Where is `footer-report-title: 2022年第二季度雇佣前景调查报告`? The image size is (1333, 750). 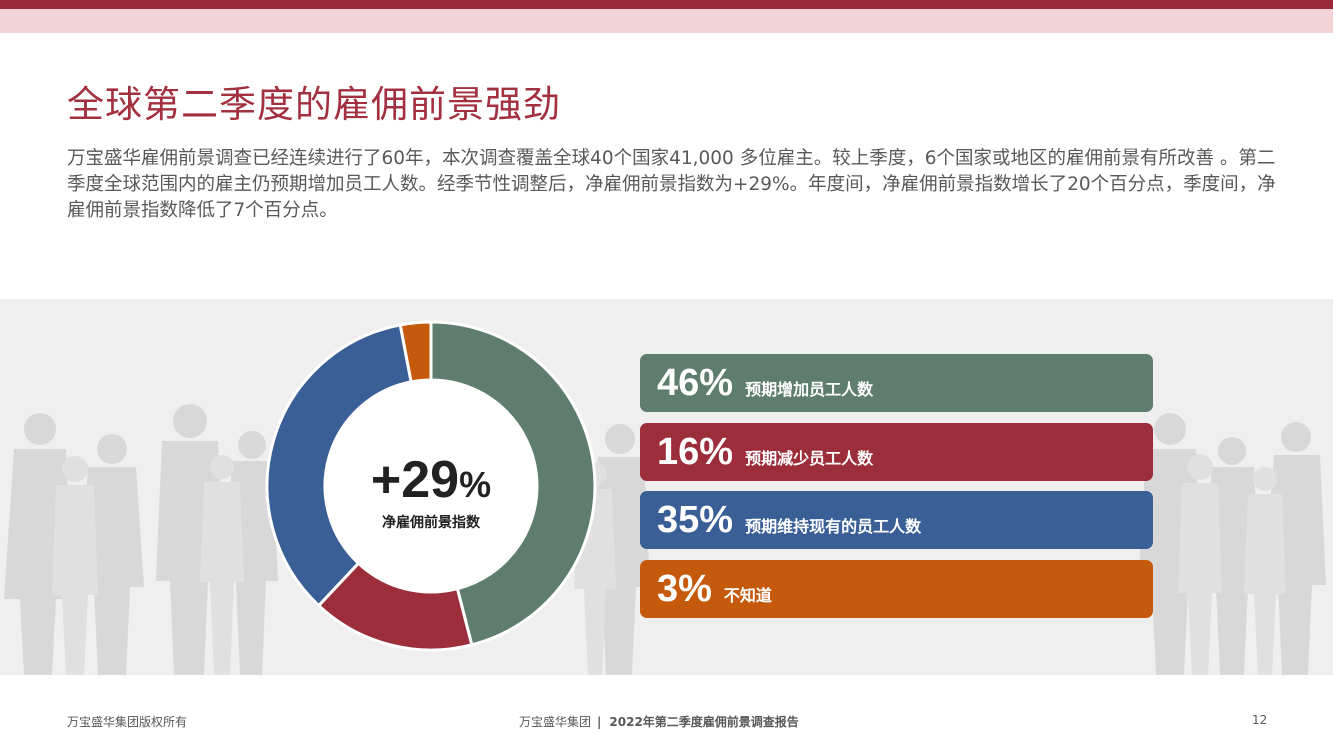
footer-report-title: 2022年第二季度雇佣前景调查报告 is located at coordinates (704, 722).